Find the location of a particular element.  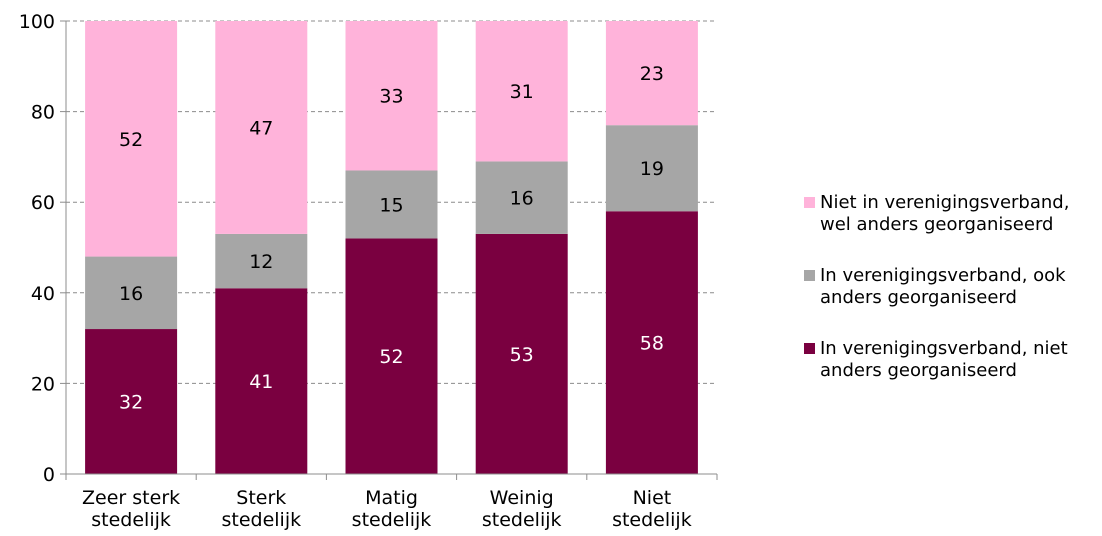

data-label: 23 is located at coordinates (652, 74).